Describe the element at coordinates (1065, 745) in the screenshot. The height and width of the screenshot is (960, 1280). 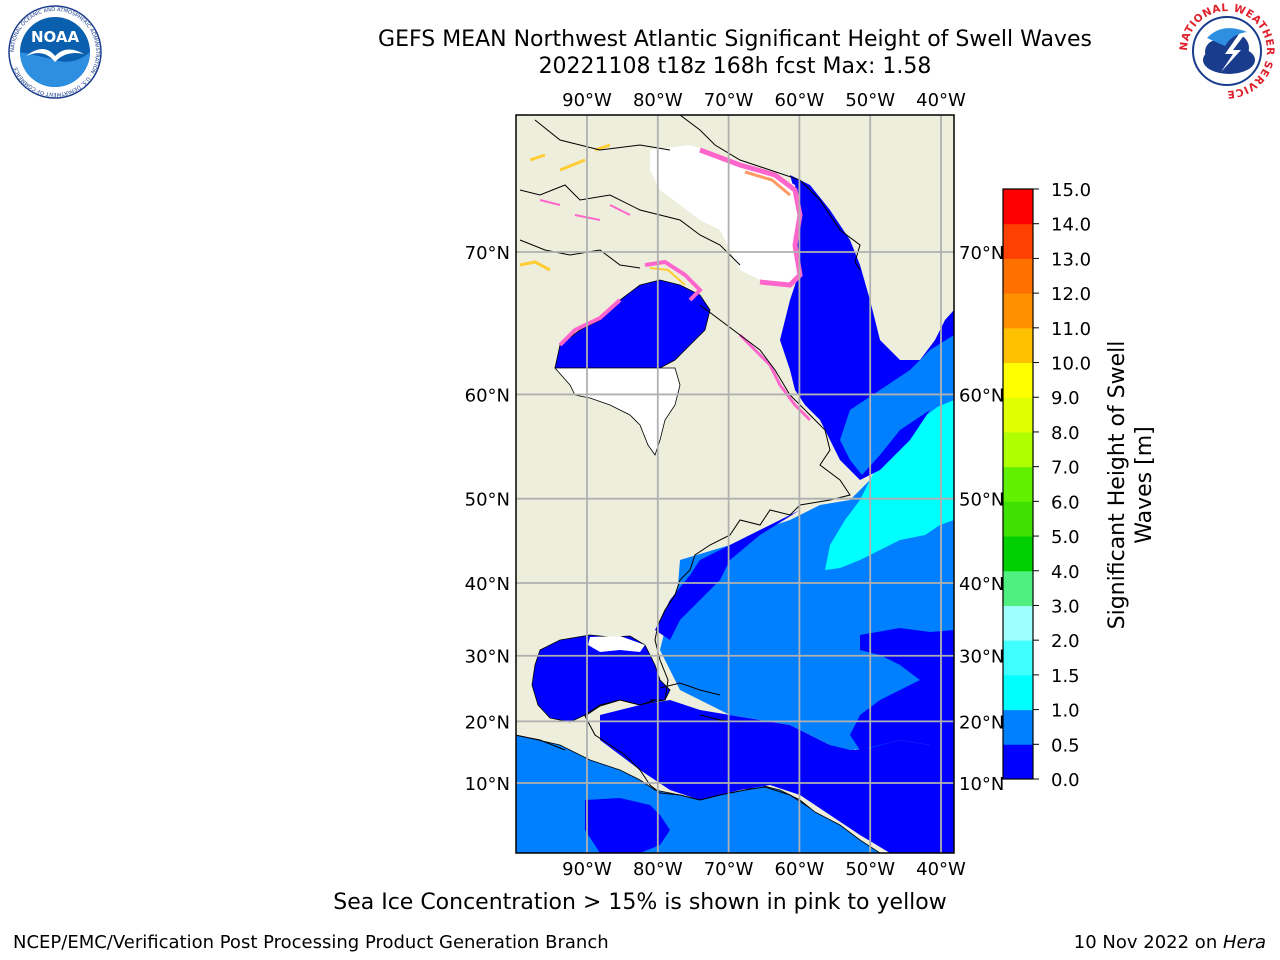
I see `colorbar-tick-label: 0.5` at that location.